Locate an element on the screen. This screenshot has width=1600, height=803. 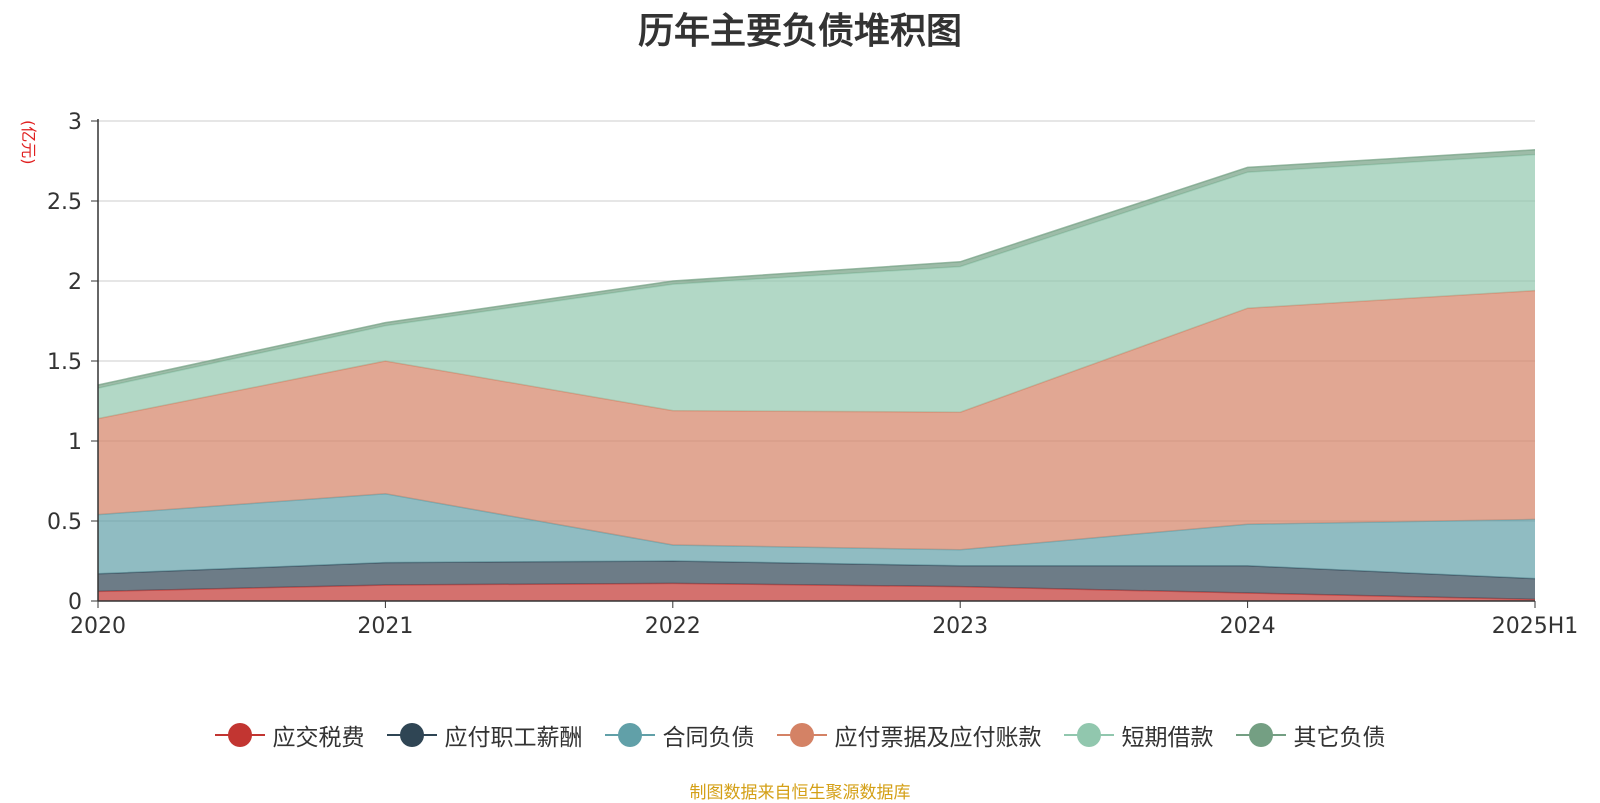
legend-item: 应付职工薪酬 is located at coordinates (484, 735).